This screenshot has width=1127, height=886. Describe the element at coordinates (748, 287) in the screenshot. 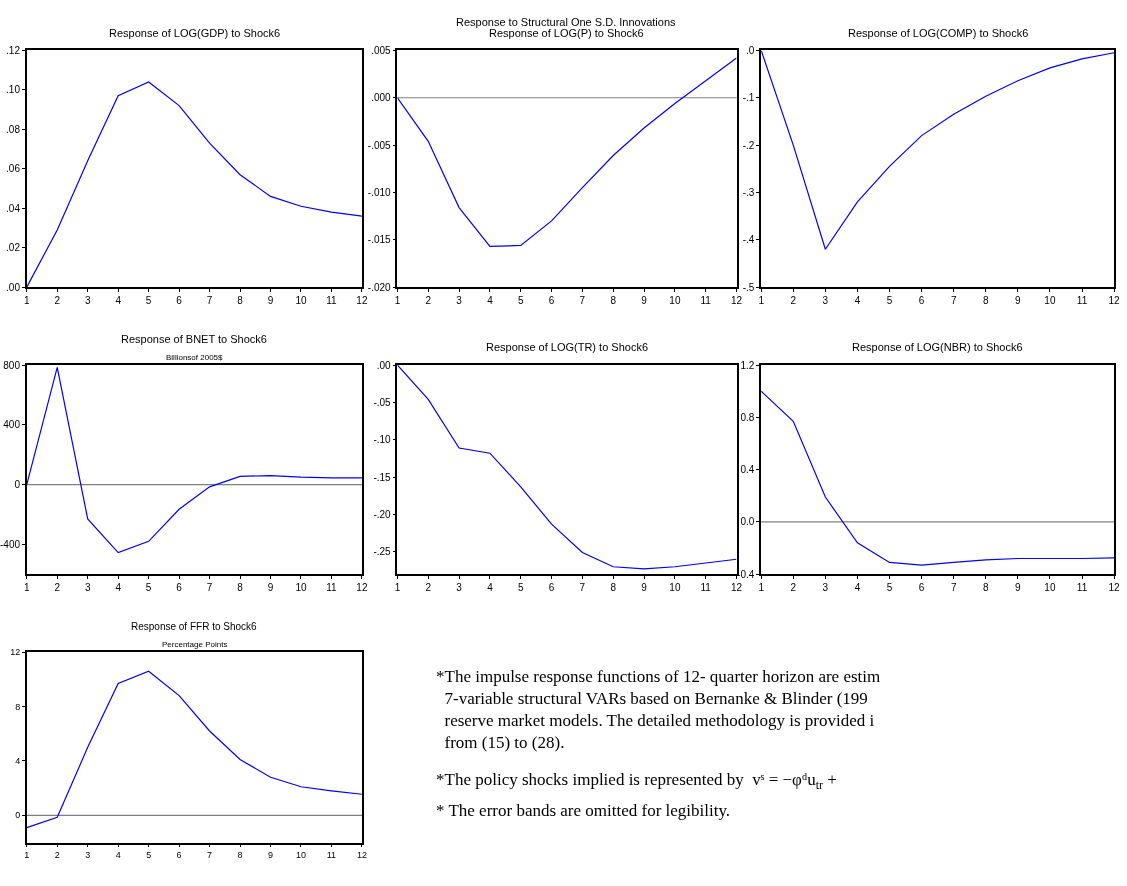

I see `y-tick-label: -.5` at that location.